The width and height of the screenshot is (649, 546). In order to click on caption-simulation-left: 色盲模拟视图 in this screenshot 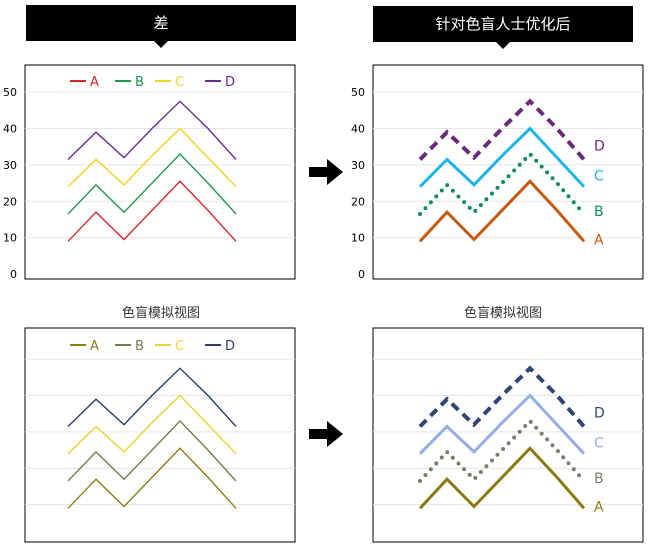, I will do `click(160, 313)`.